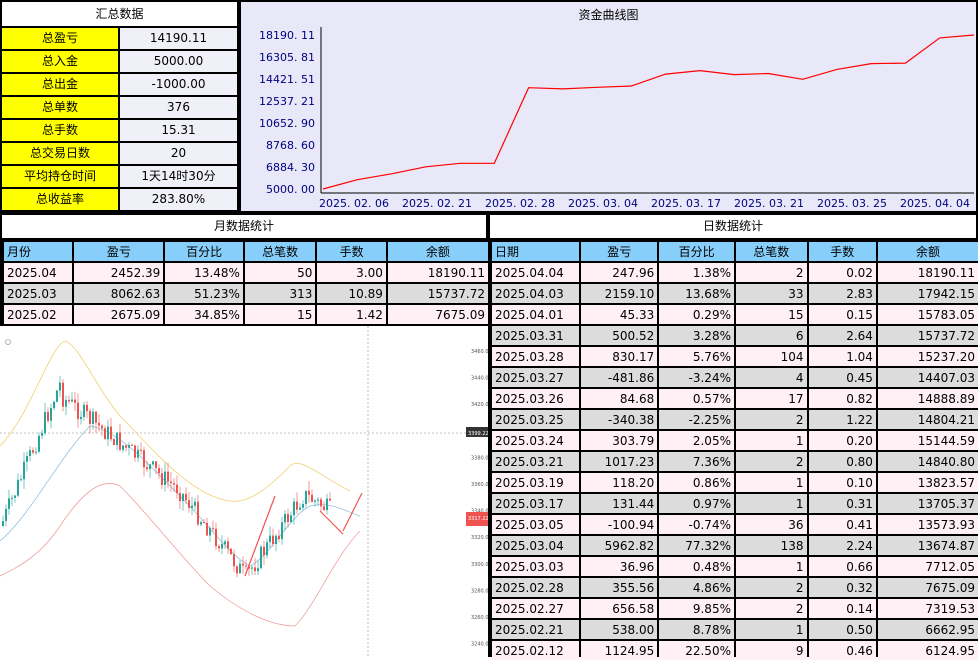 The width and height of the screenshot is (978, 662). Describe the element at coordinates (771, 335) in the screenshot. I see `table-cell: 6` at that location.